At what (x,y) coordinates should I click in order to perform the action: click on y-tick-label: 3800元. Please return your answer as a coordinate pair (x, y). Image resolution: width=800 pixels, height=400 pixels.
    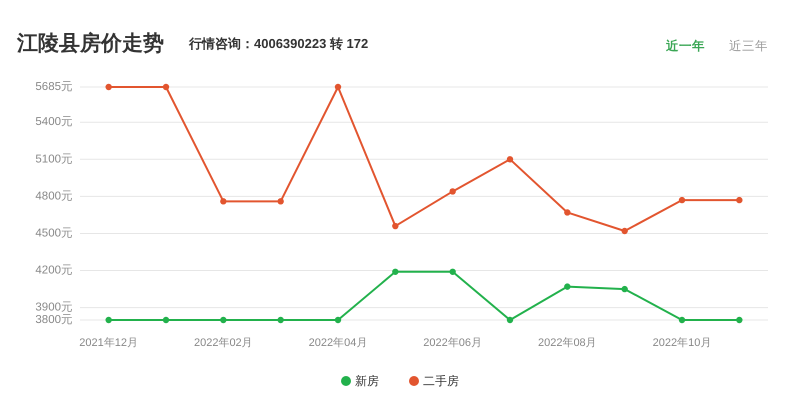
    Looking at the image, I should click on (54, 320).